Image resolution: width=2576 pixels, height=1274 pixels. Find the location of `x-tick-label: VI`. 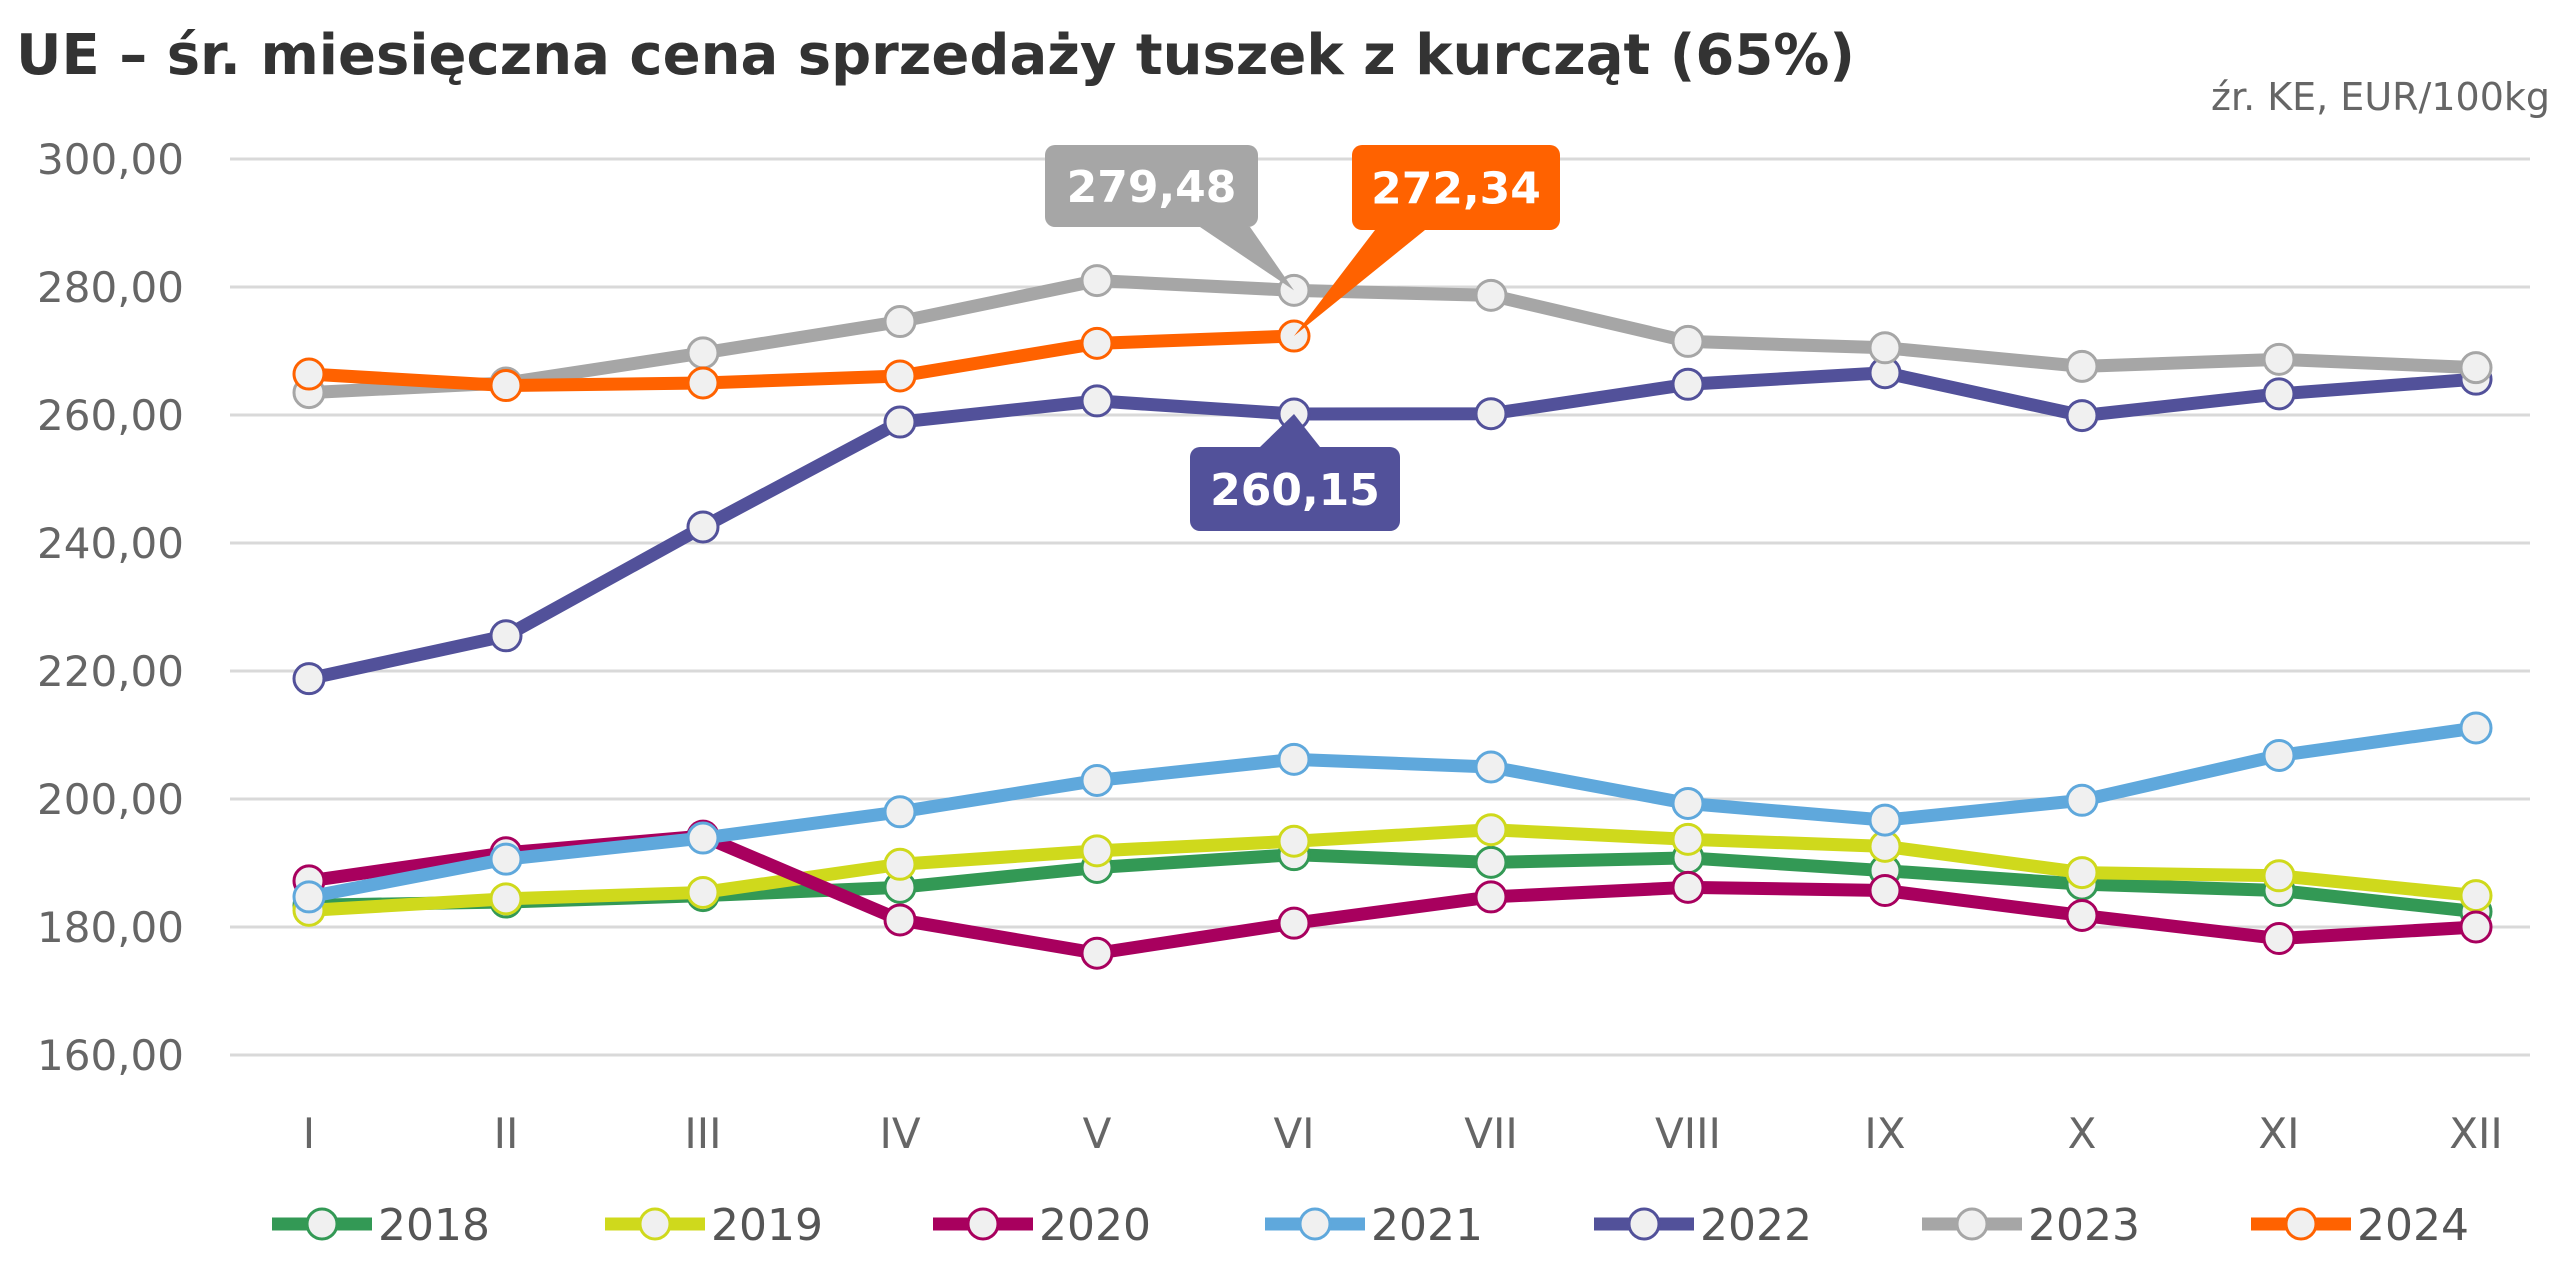

x-tick-label: VI is located at coordinates (1293, 1133).